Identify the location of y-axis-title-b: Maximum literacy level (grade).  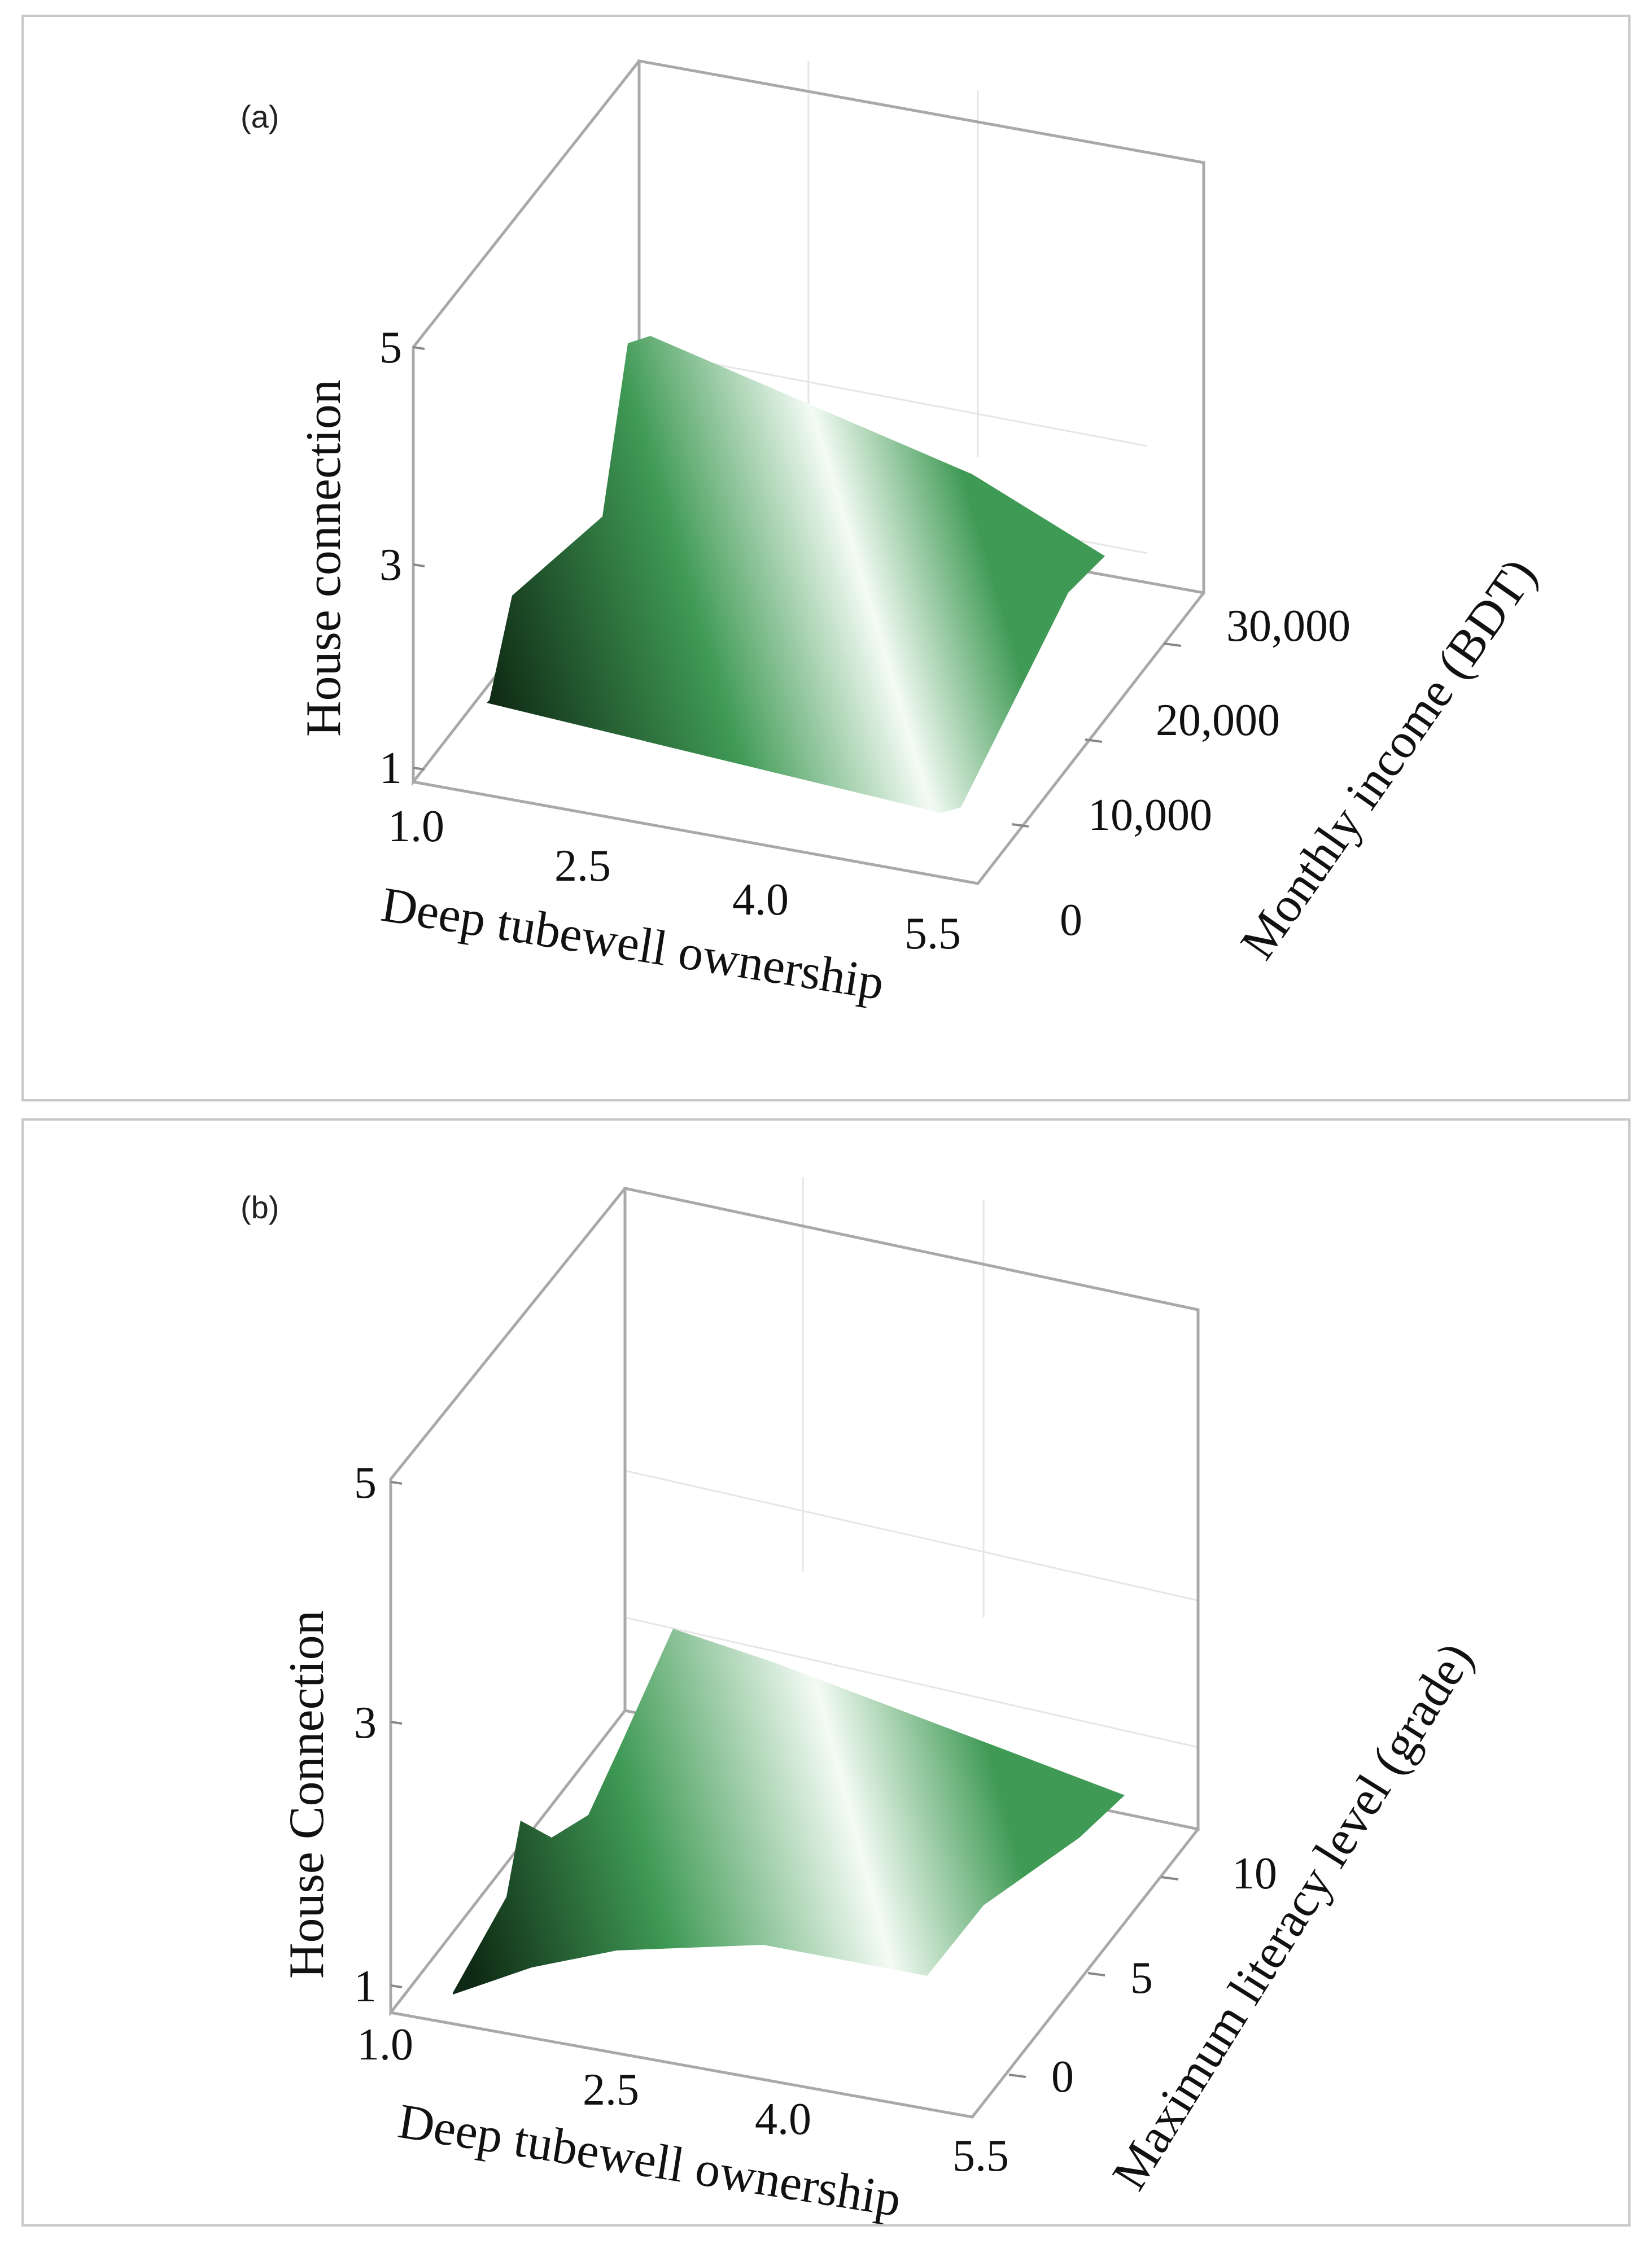
(1293, 1916).